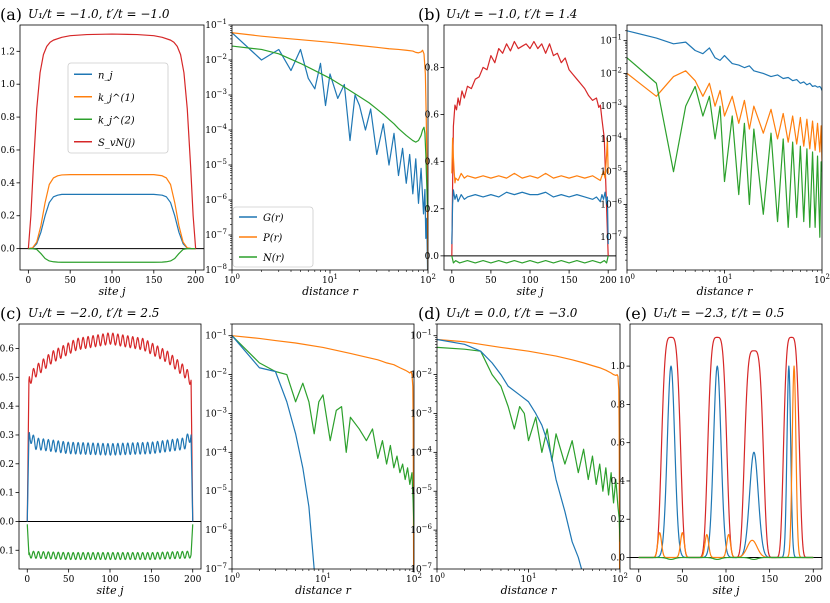  What do you see at coordinates (273, 218) in the screenshot?
I see `legend-entry: G(r)` at bounding box center [273, 218].